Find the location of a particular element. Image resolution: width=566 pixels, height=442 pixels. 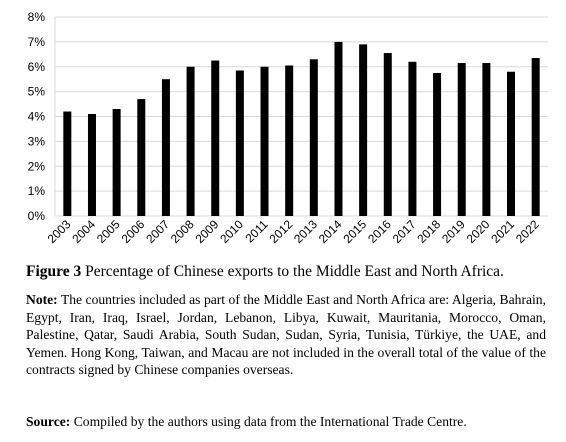

y-tick-label: 4% is located at coordinates (37, 117).